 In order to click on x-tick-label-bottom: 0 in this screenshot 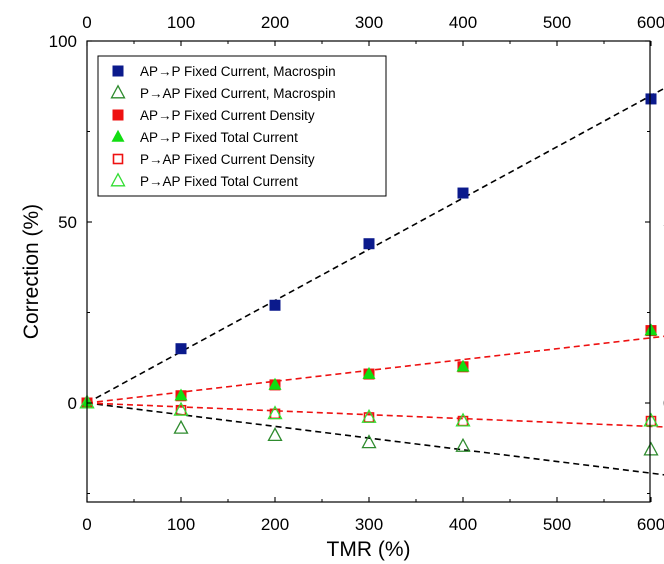, I will do `click(86, 524)`.